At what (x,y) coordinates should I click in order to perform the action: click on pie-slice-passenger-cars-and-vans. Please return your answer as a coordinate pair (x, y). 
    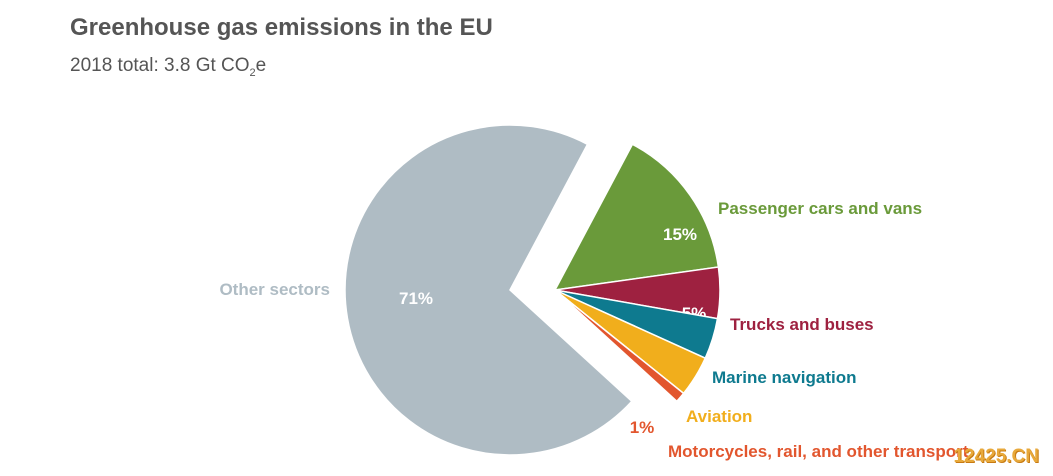
    Looking at the image, I should click on (636, 217).